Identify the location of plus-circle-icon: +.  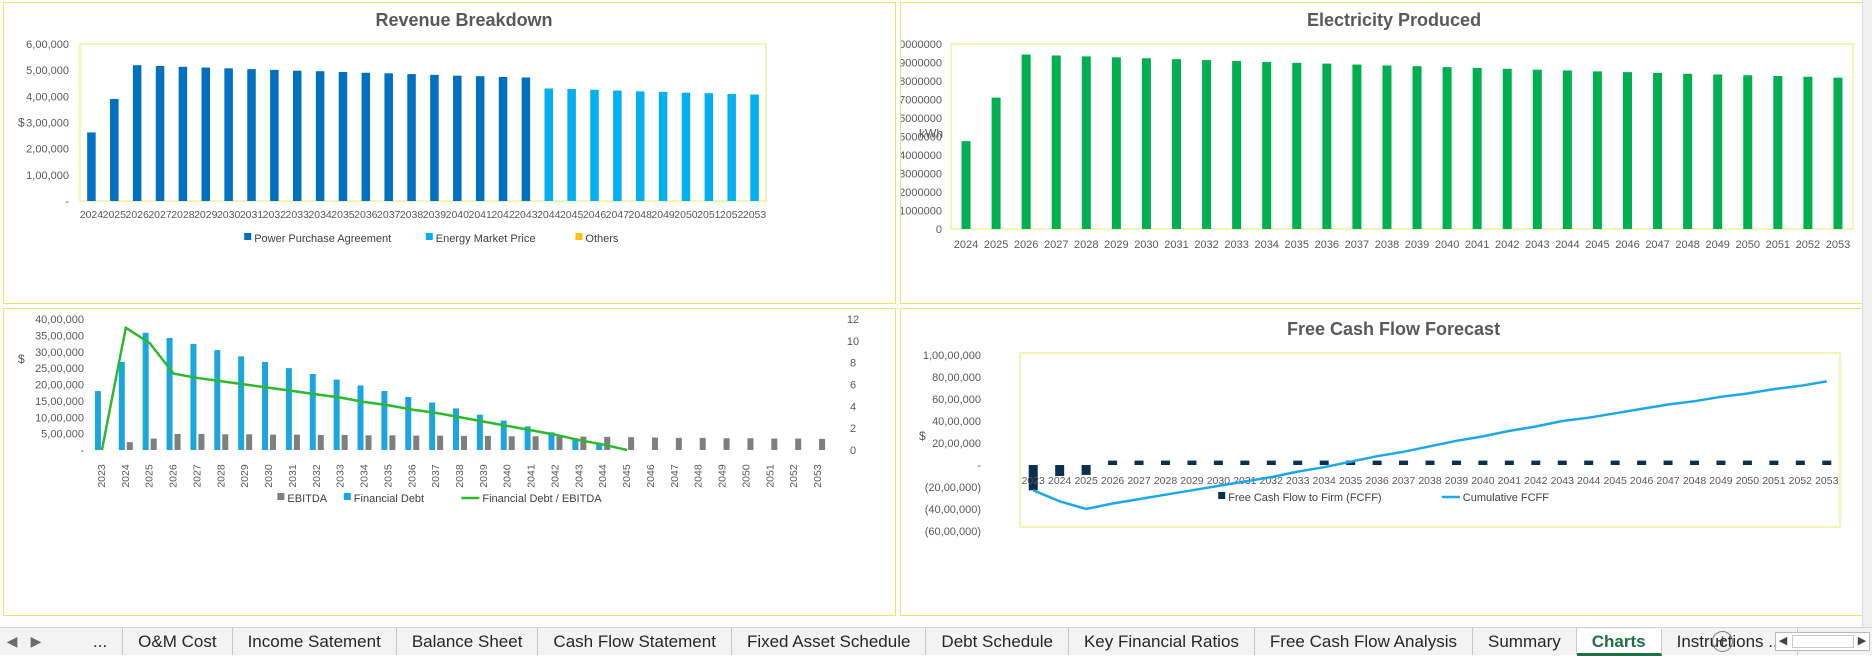
(1722, 641).